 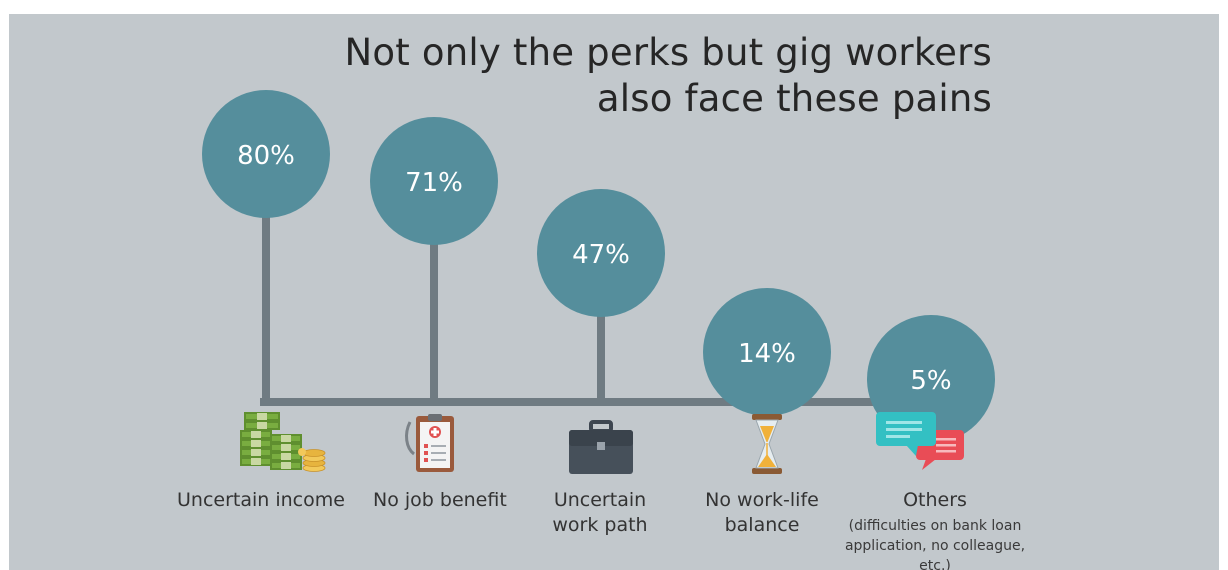 I want to click on category-label-no-job-benefit: No job benefit, so click(x=440, y=500).